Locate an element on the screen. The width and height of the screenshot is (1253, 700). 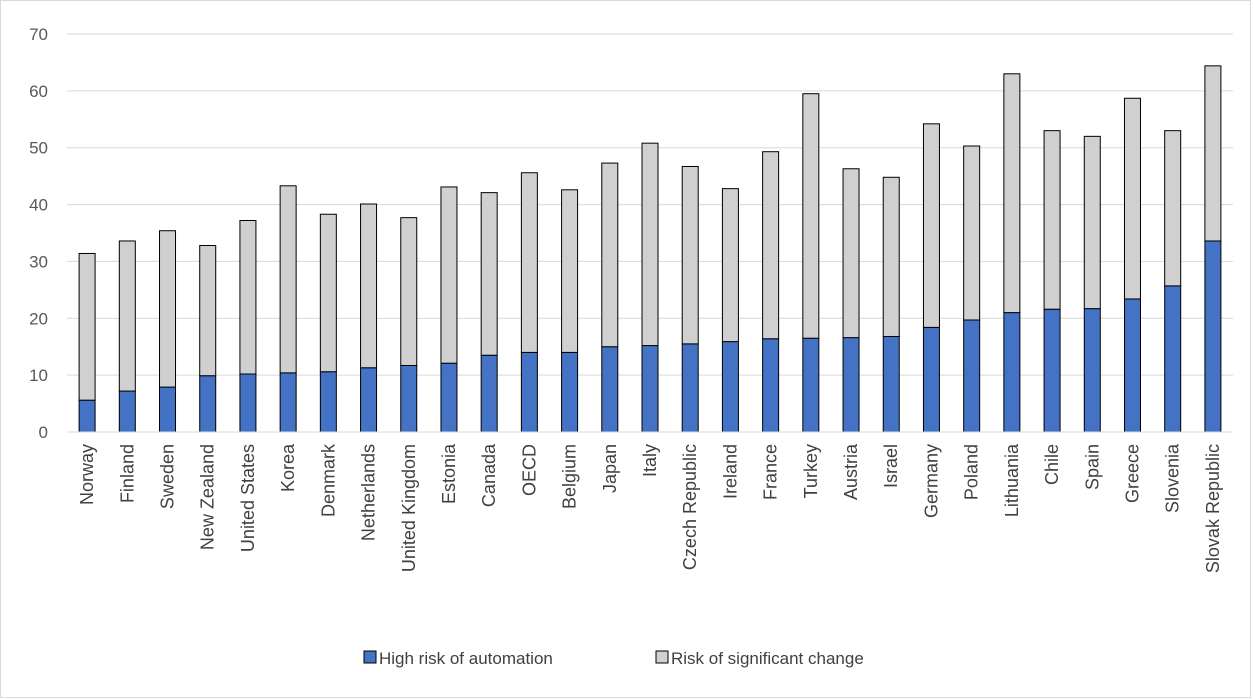
y-tick-label-50: 50 is located at coordinates (38, 148).